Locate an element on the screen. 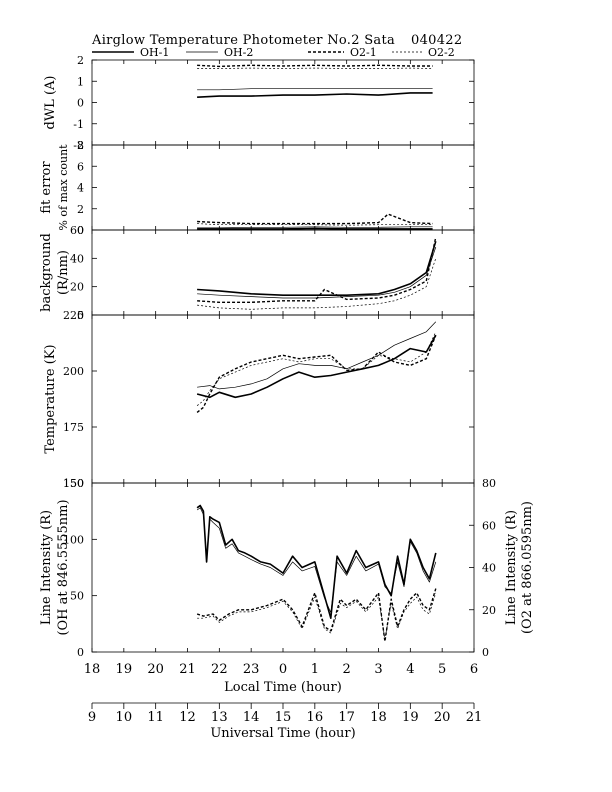  y2-axis-label-2: (O2 at 866.0595nm) is located at coordinates (527, 567).